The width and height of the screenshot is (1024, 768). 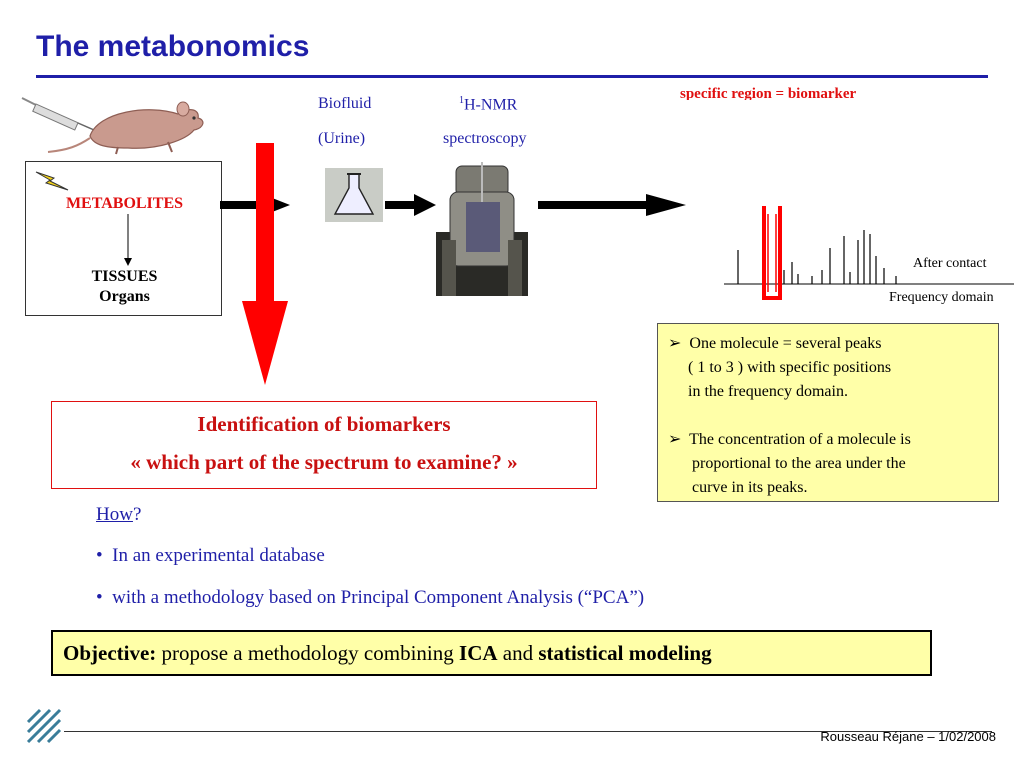 What do you see at coordinates (124, 276) in the screenshot?
I see `tissues-text: TISSUES` at bounding box center [124, 276].